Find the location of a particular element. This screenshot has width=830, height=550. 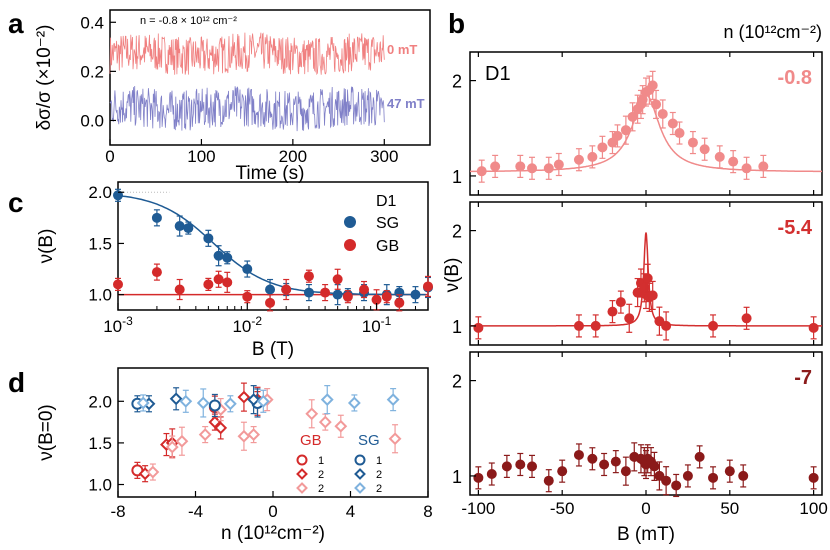

y-tick-label: 0.0 is located at coordinates (92, 120).